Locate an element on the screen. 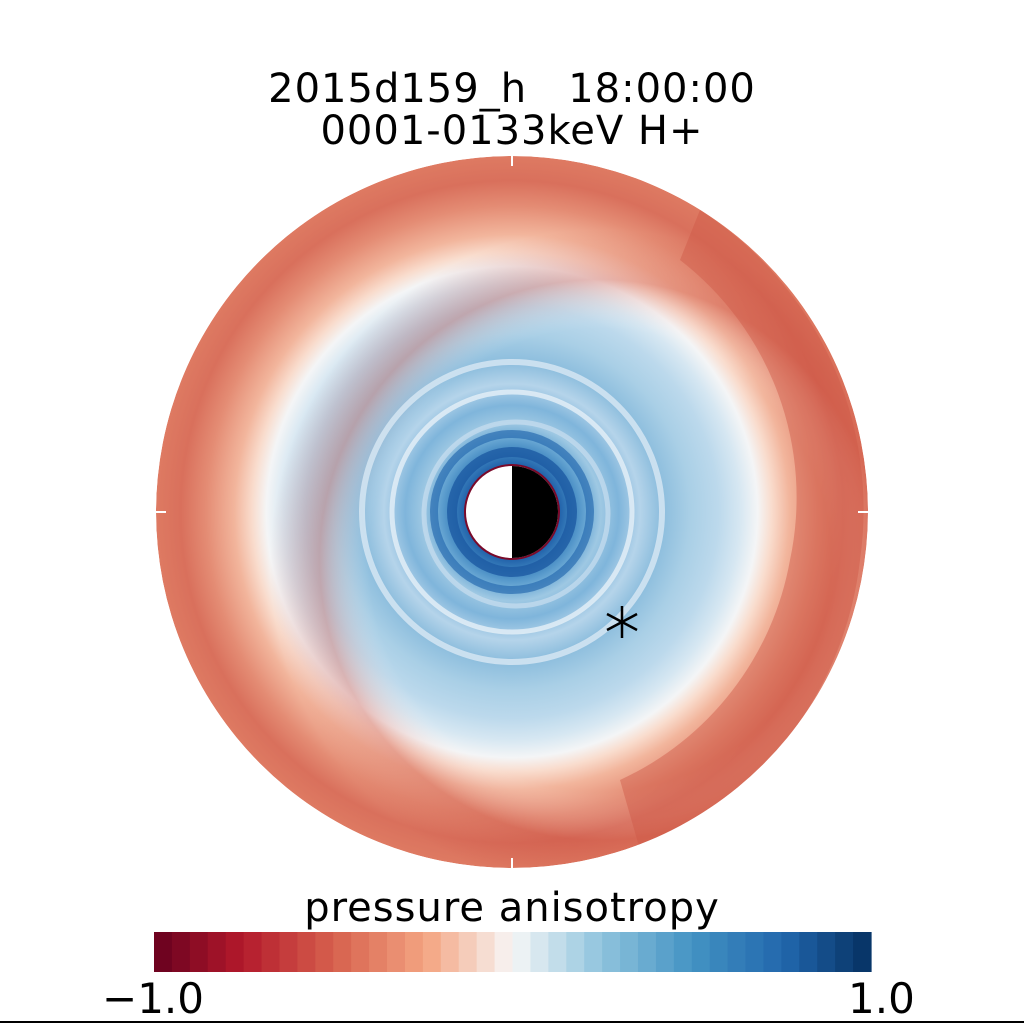 This screenshot has width=1024, height=1024. colorbar is located at coordinates (512, 977).